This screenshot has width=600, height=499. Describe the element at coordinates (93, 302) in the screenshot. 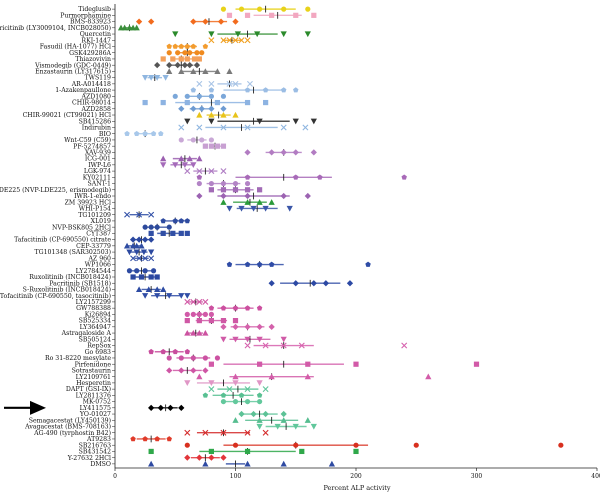

I see `compound-label: LY2157299` at that location.